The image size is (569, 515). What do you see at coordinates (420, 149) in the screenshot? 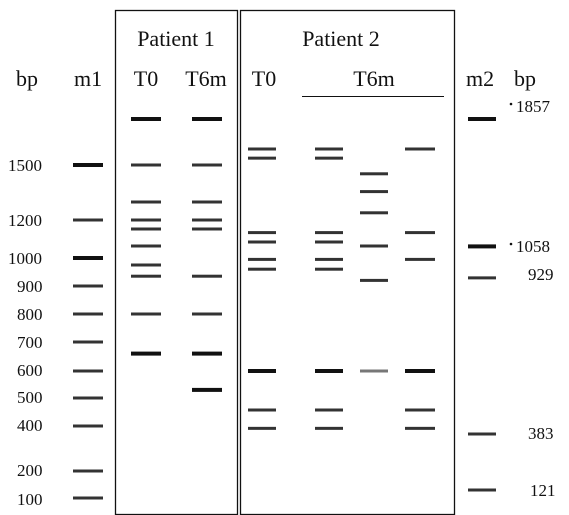
I see `band-p2-t6m-3-1570bp` at bounding box center [420, 149].